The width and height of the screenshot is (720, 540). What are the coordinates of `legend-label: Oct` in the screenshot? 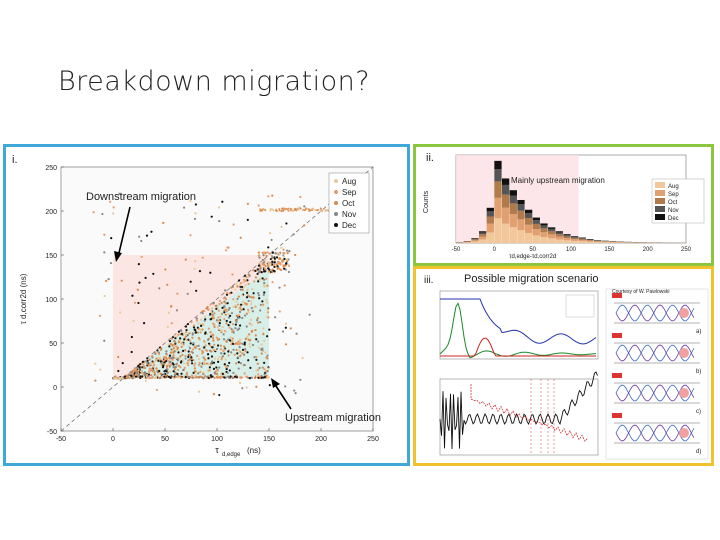 It's located at (348, 203).